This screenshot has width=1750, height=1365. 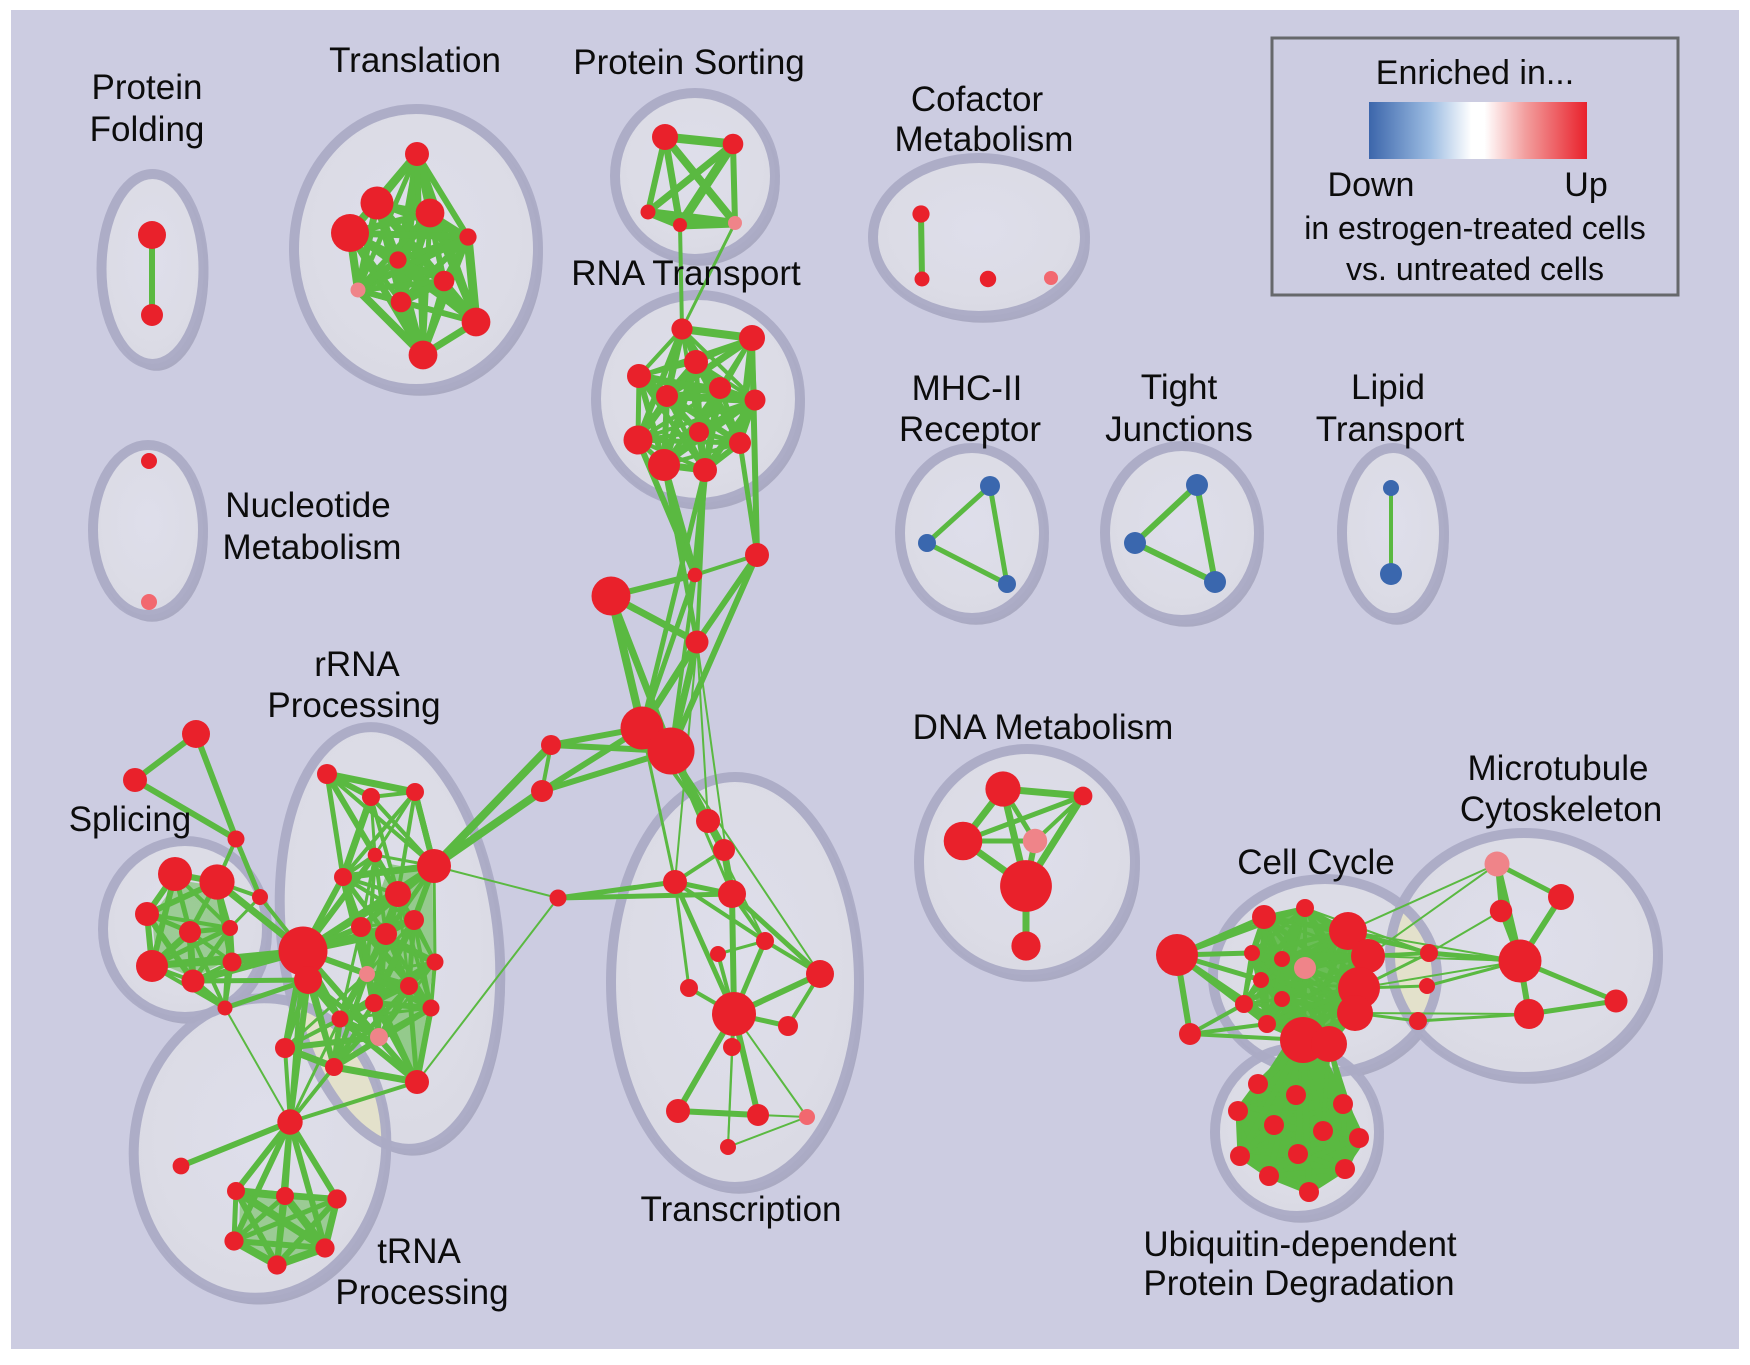 What do you see at coordinates (147, 129) in the screenshot?
I see `svg-text: Folding` at bounding box center [147, 129].